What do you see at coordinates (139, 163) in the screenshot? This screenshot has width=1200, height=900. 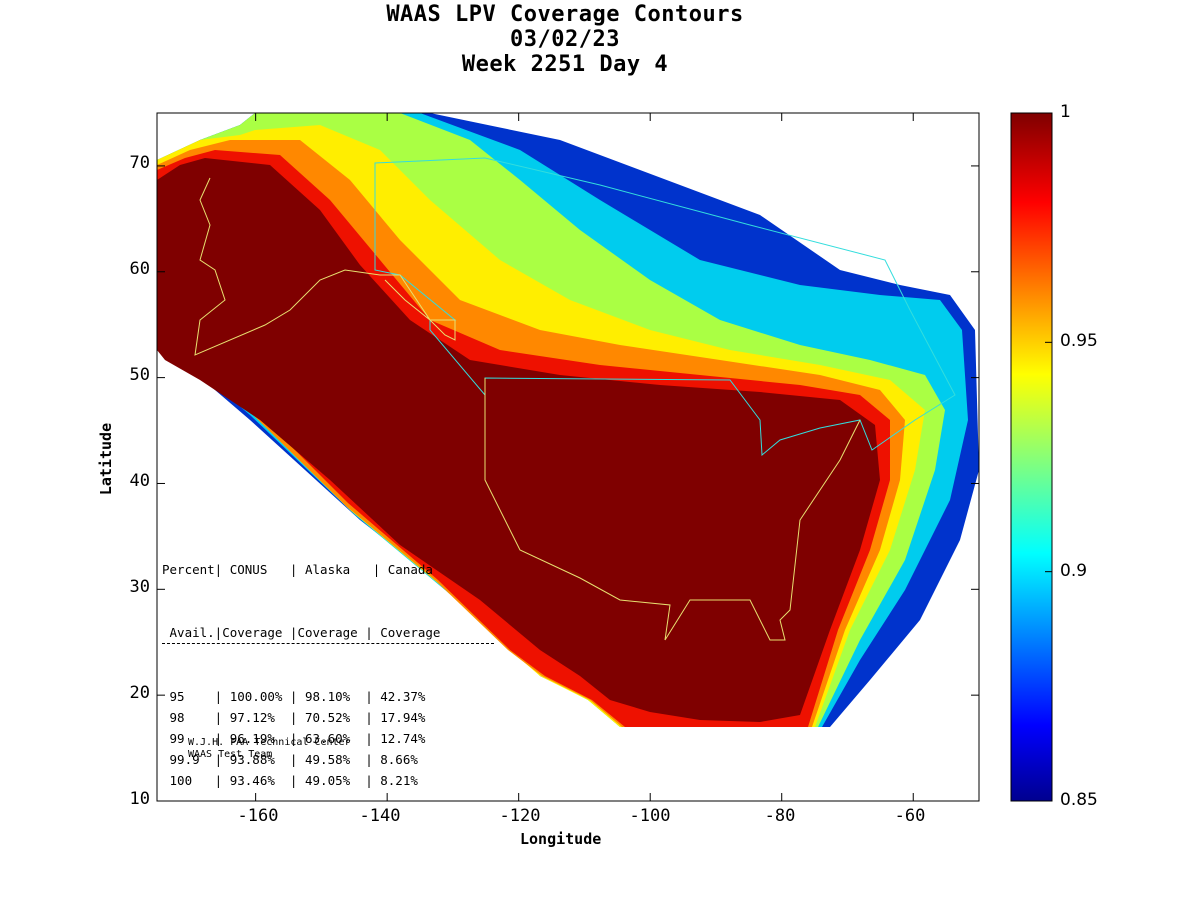 I see `y-tick-label: 70` at bounding box center [139, 163].